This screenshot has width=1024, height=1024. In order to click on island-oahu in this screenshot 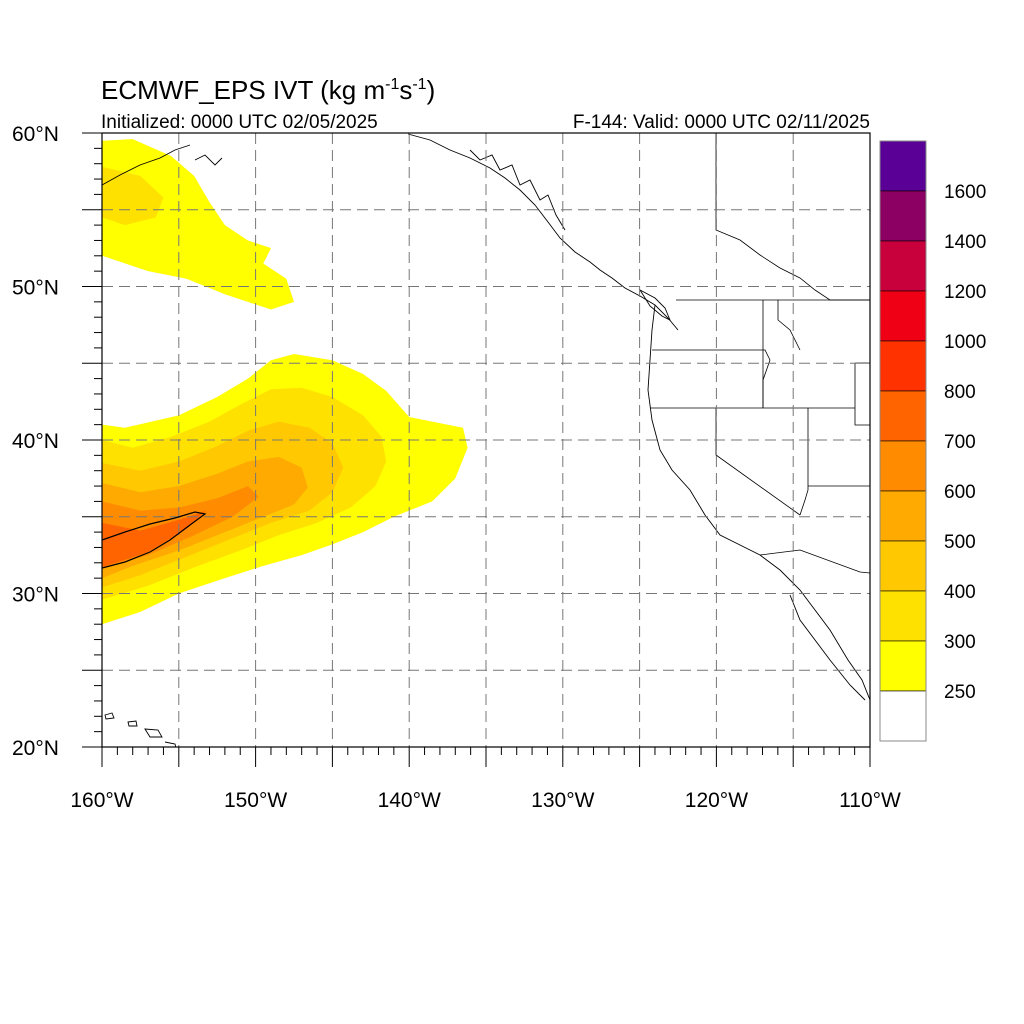, I will do `click(132, 723)`.